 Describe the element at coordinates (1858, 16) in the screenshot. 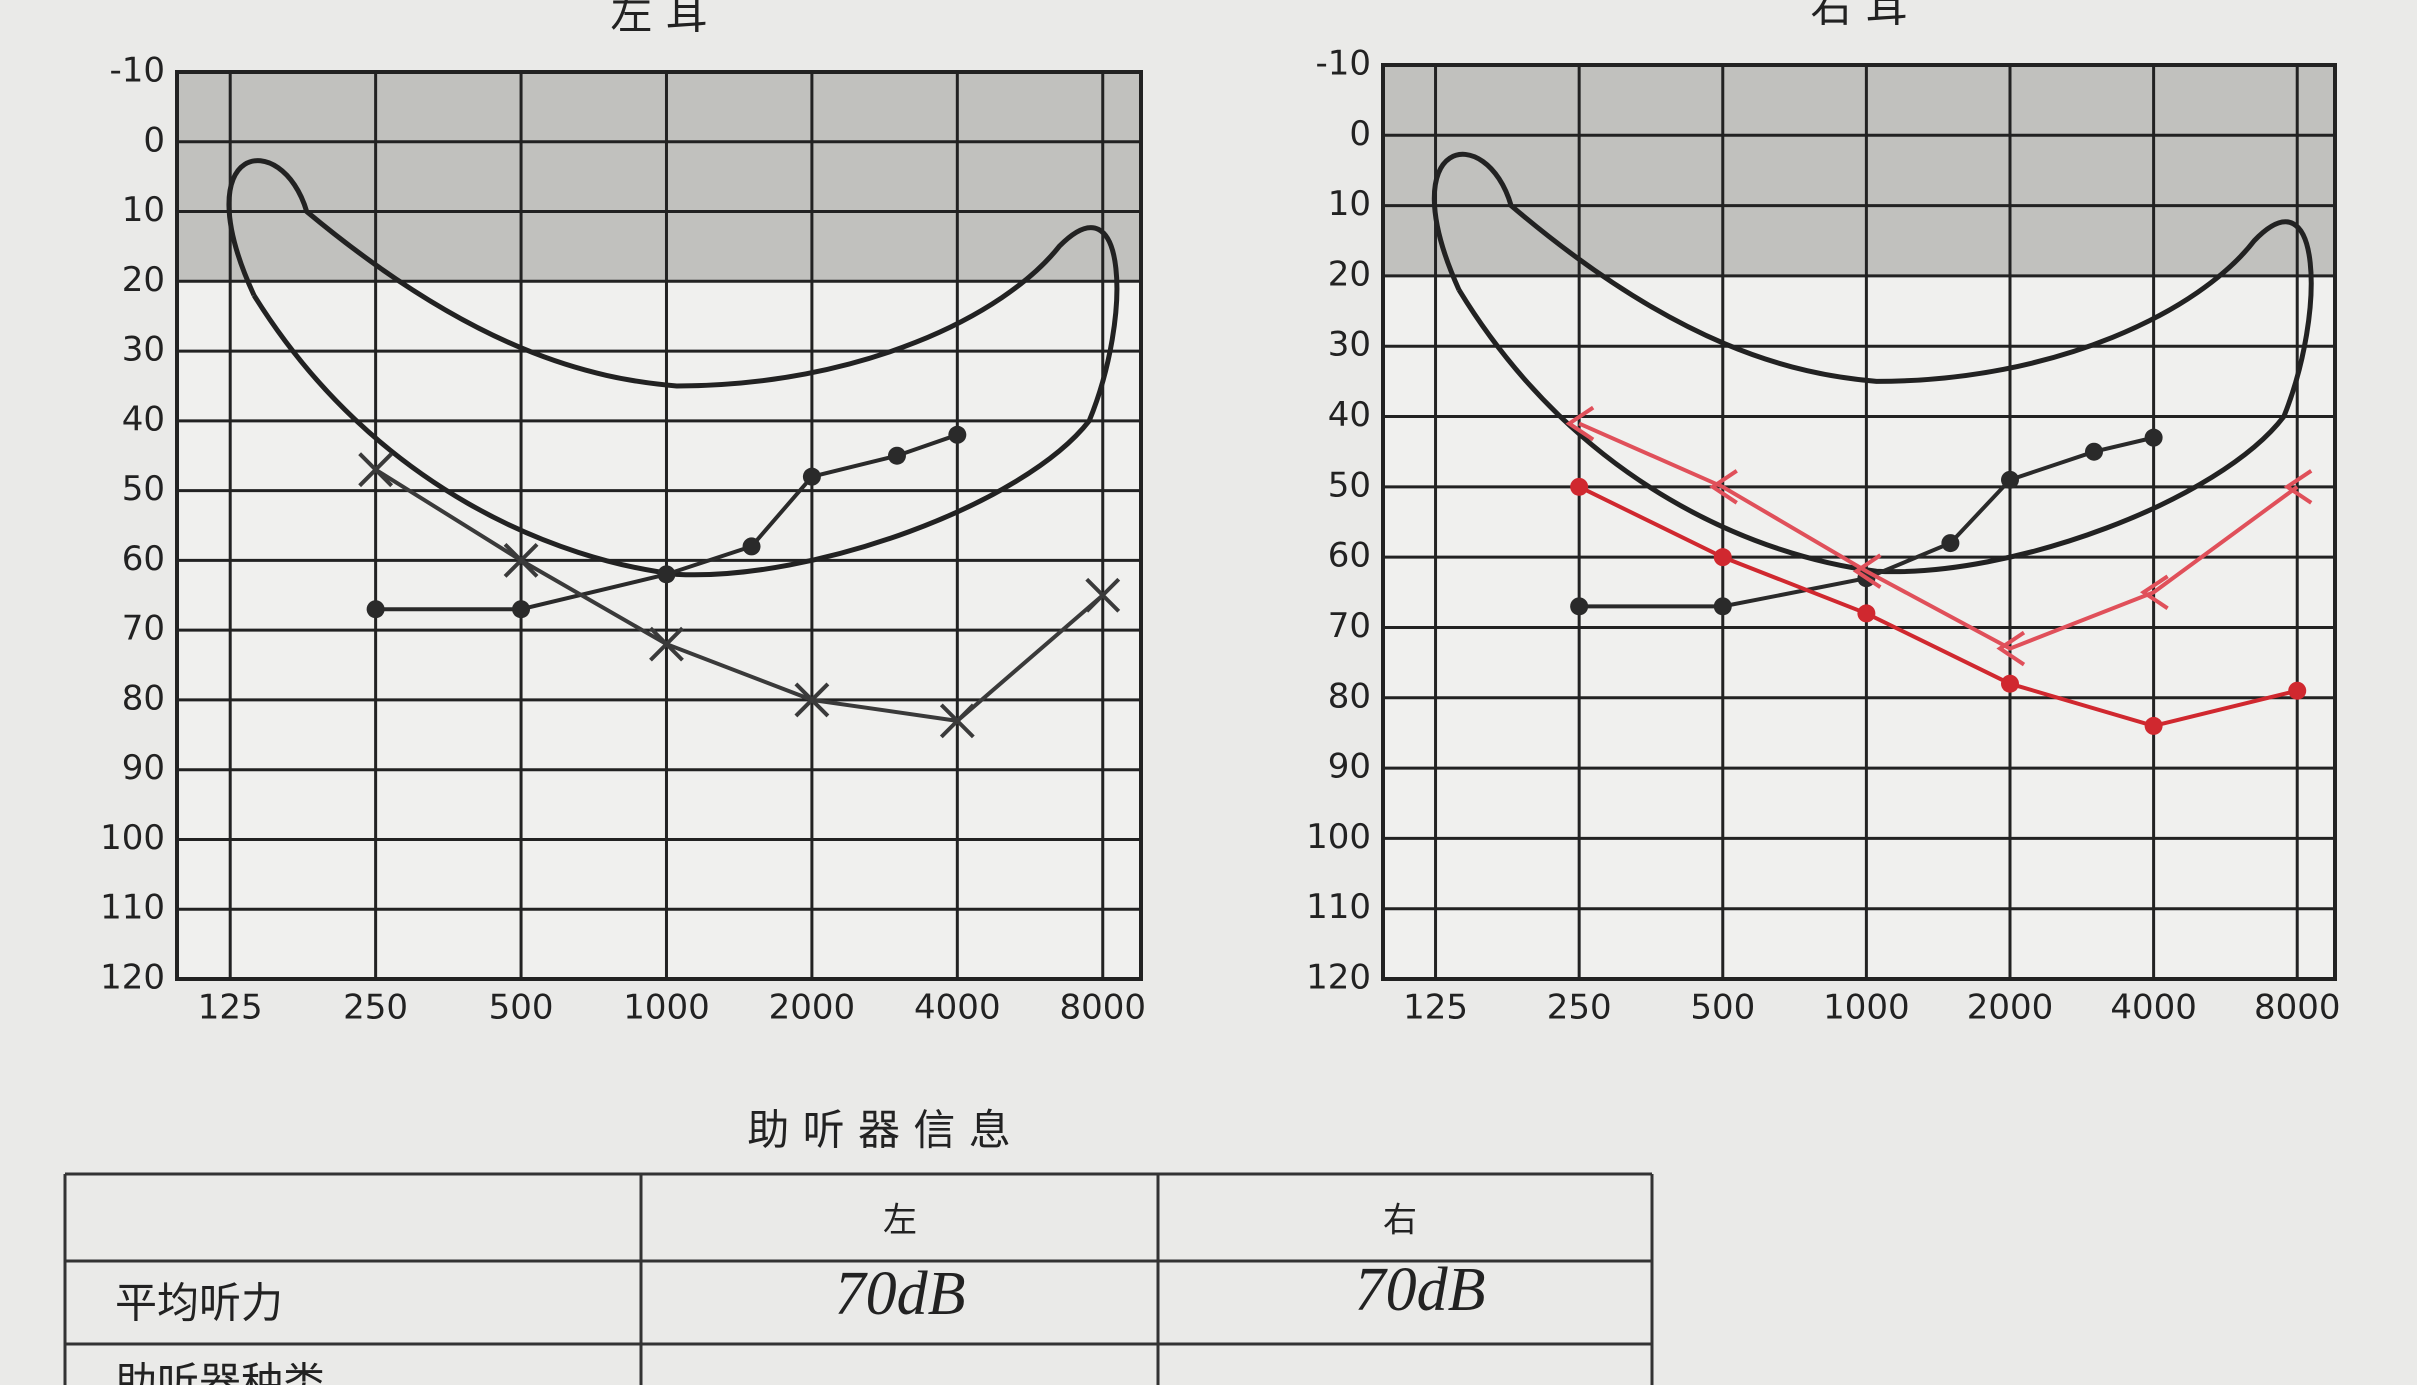

I see `chart-title: 右 耳` at that location.